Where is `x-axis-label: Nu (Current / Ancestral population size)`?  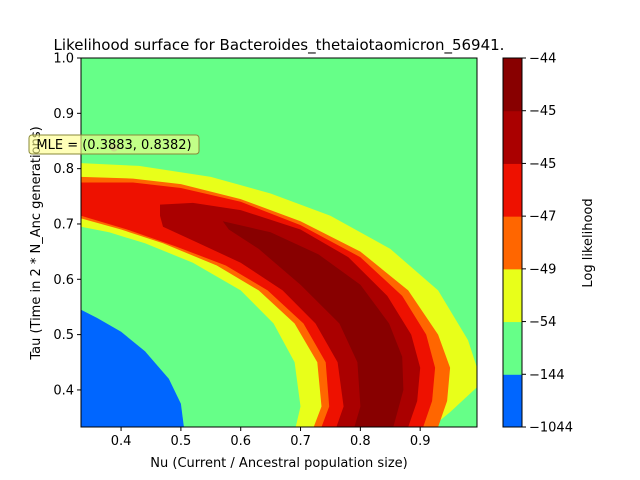 x-axis-label: Nu (Current / Ancestral population size) is located at coordinates (278, 463).